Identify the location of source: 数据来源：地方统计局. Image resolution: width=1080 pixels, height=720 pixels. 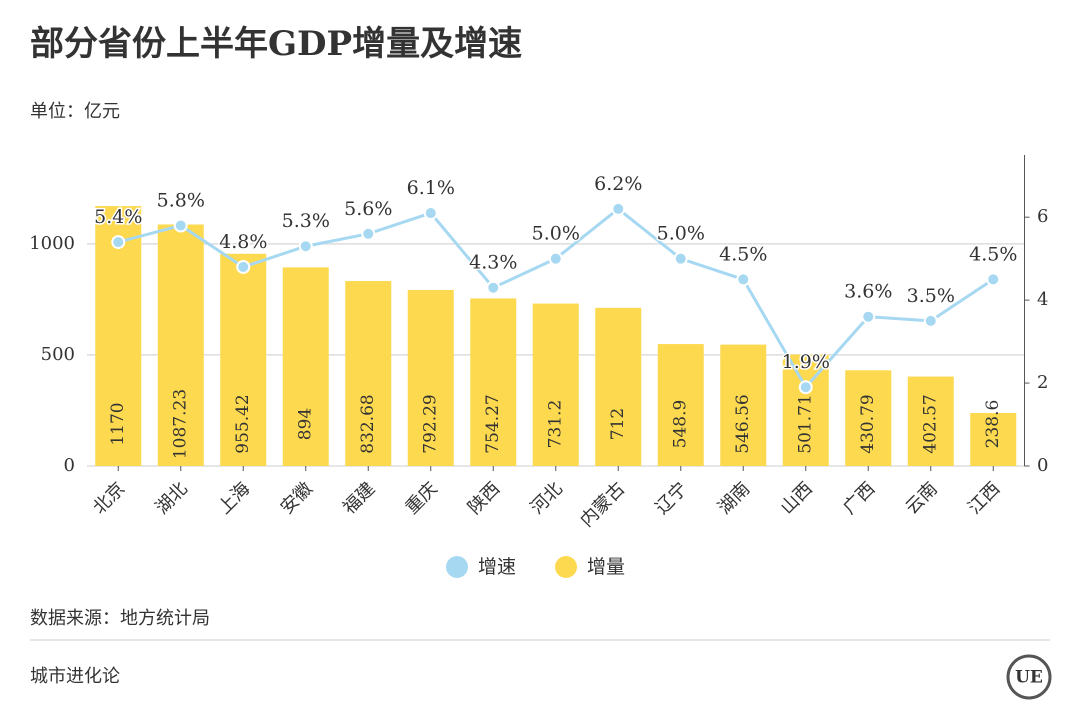
(120, 618).